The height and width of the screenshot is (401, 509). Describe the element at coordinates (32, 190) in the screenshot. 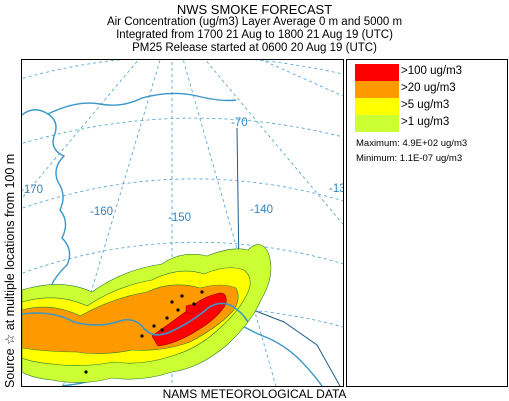

I see `longitude-label: -170` at that location.